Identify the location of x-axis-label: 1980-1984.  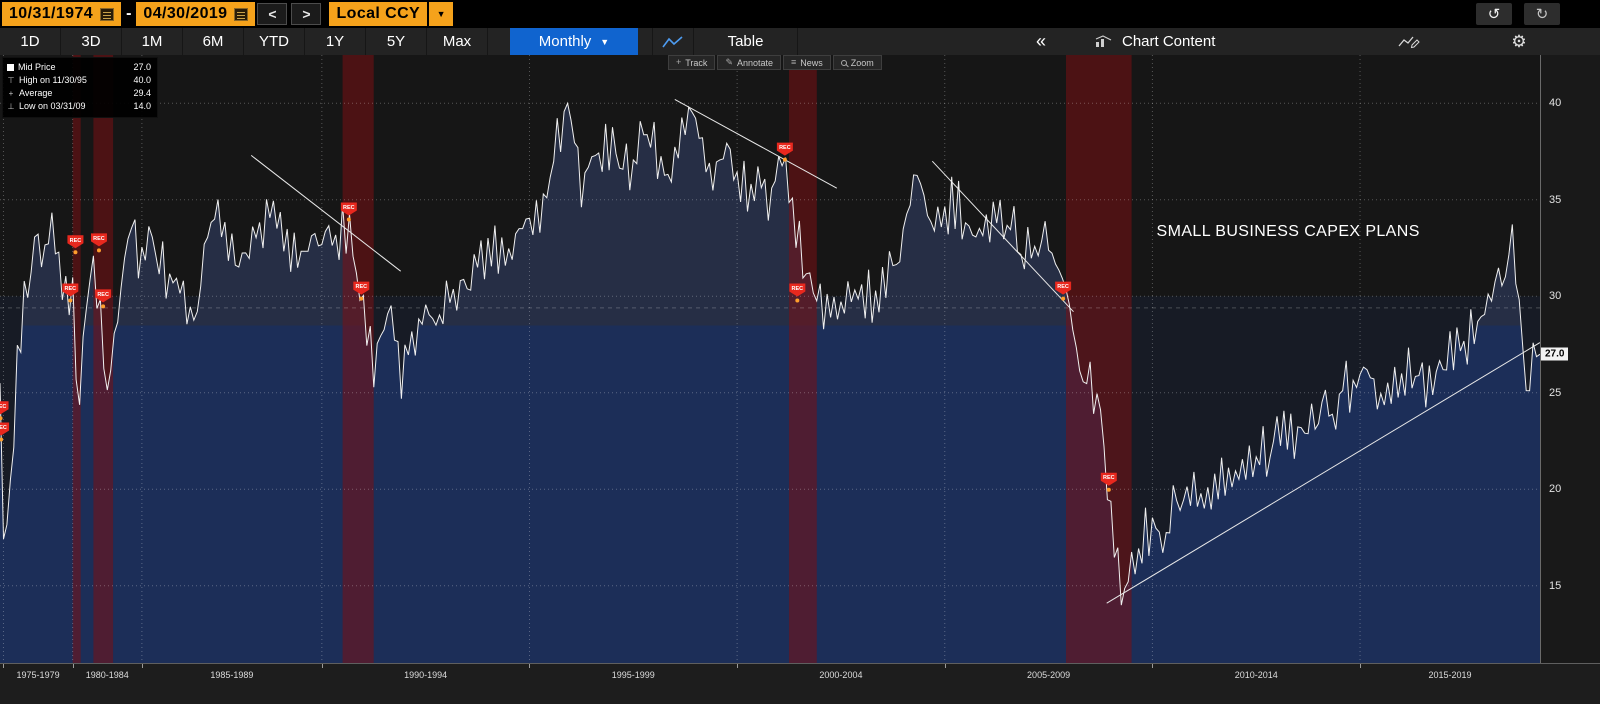
(107, 675).